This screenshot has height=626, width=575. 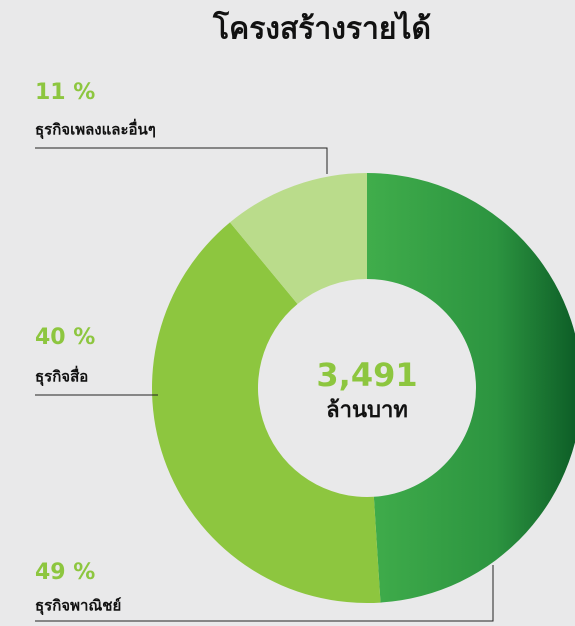 What do you see at coordinates (65, 337) in the screenshot?
I see `value-label: 40 %` at bounding box center [65, 337].